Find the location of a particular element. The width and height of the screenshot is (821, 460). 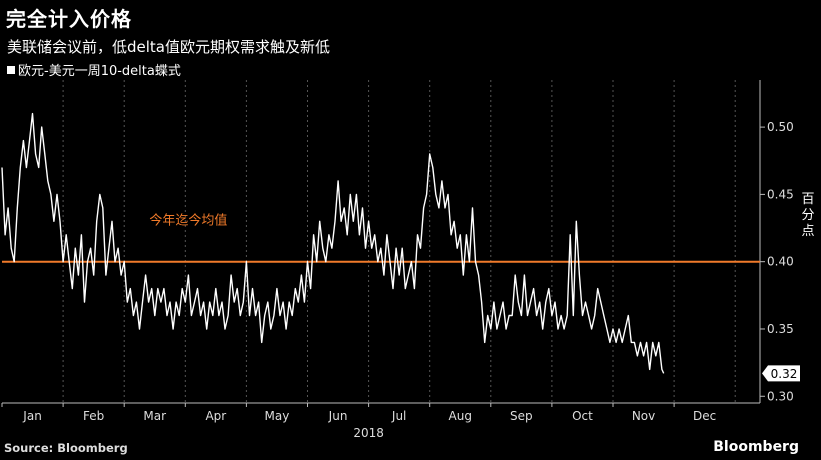

y-tick-label: 0.50 is located at coordinates (780, 127).